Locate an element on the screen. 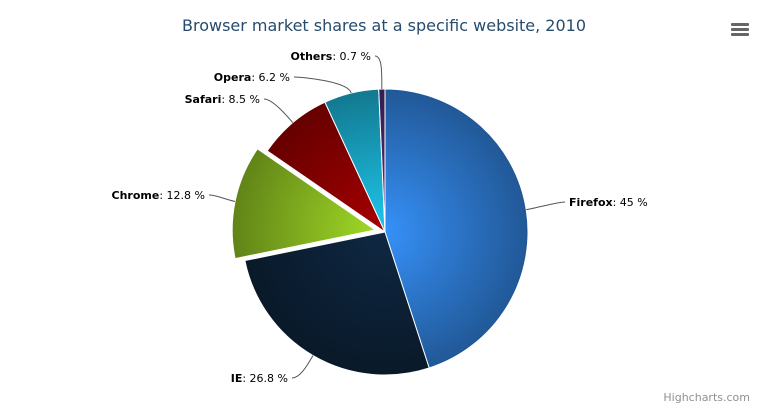 The height and width of the screenshot is (416, 769). pie-slice-firefox is located at coordinates (456, 228).